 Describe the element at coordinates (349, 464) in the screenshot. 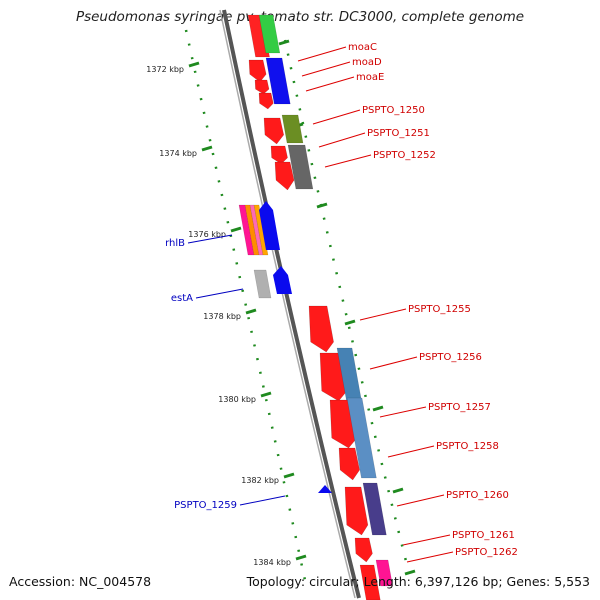

I see `gene-arrow-pspto1258` at that location.